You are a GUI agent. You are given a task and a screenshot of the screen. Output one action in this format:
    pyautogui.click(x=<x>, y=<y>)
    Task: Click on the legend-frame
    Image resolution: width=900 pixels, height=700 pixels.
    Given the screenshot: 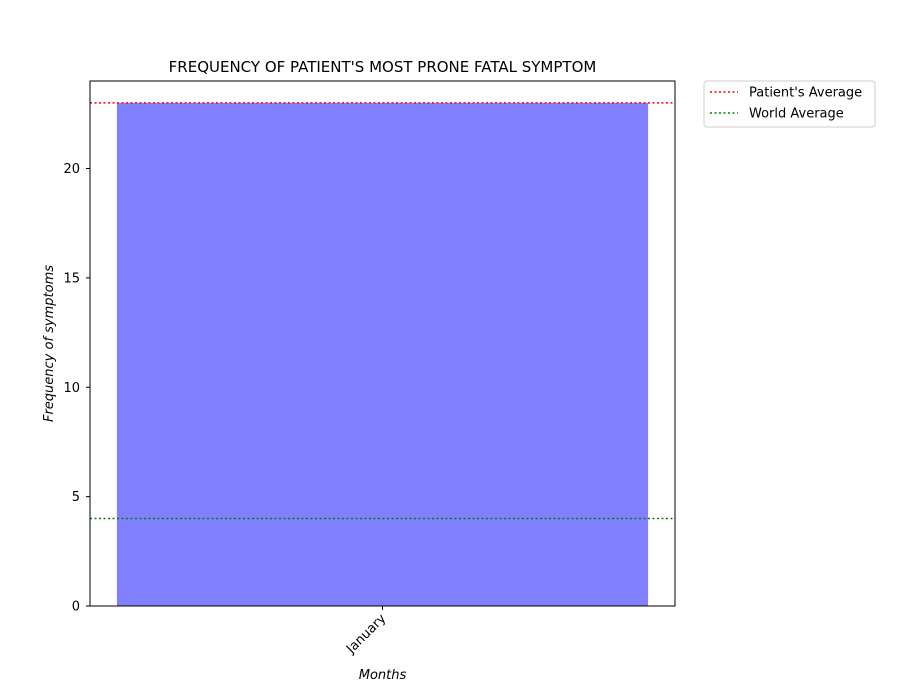 What is the action you would take?
    pyautogui.click(x=789, y=104)
    